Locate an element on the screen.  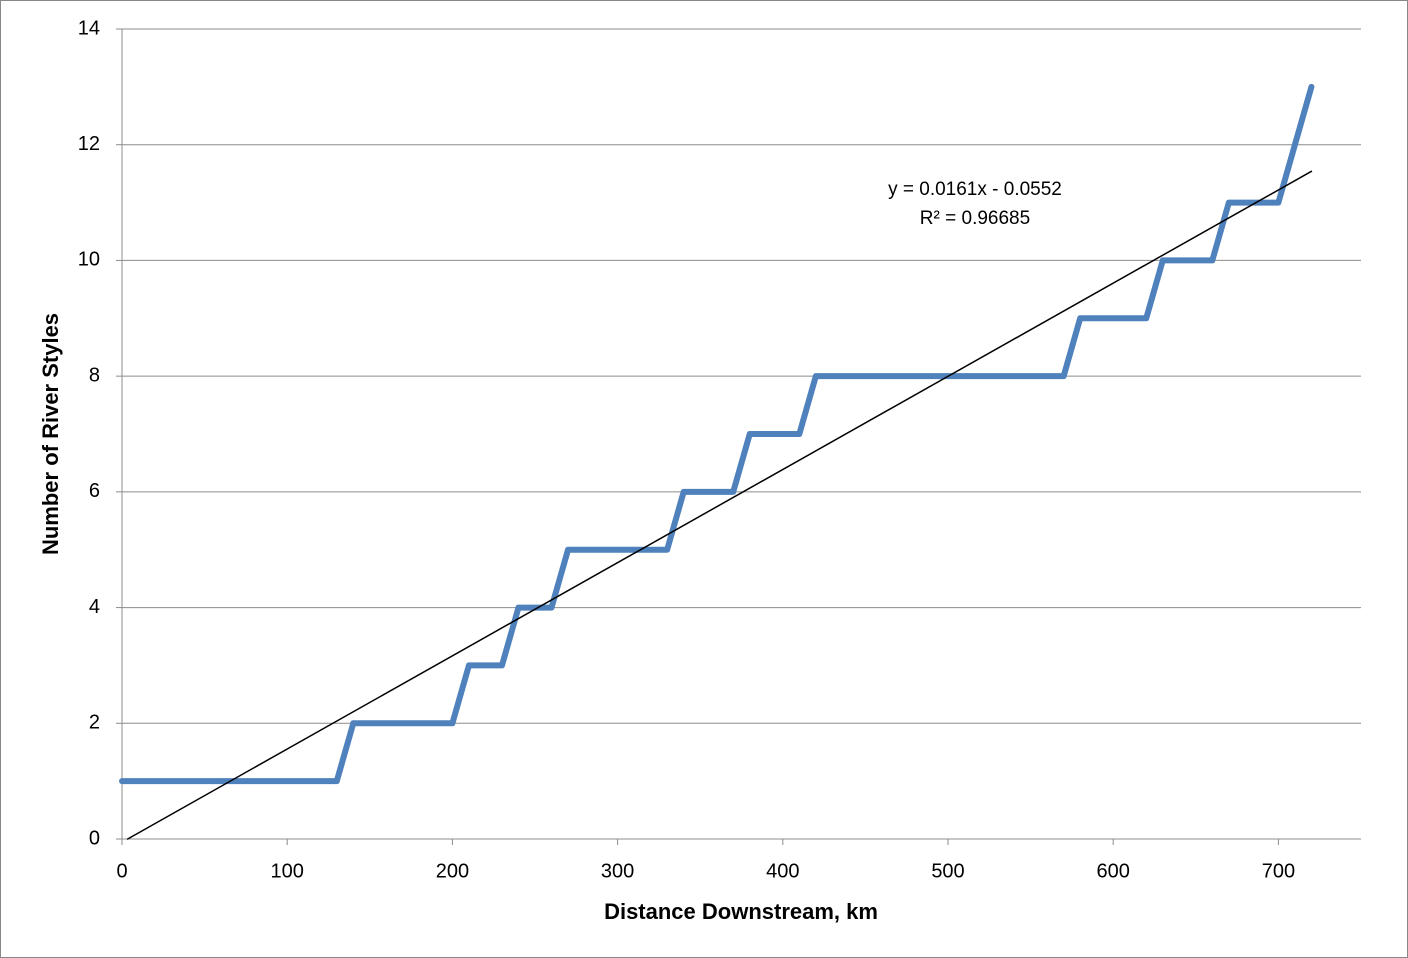
x-tick-label: 500 is located at coordinates (947, 871).